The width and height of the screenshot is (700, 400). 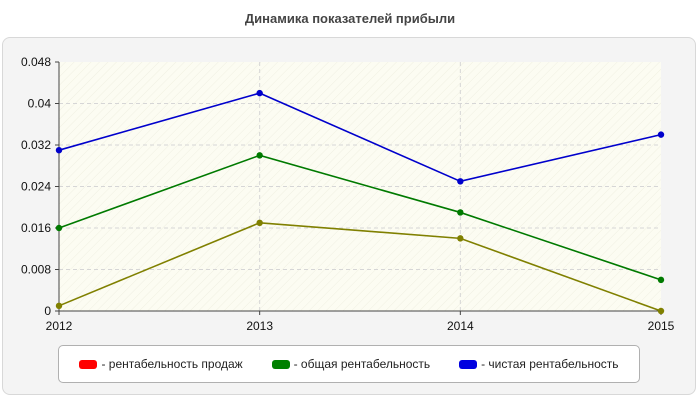 What do you see at coordinates (280, 364) in the screenshot?
I see `legend-swatch-green` at bounding box center [280, 364].